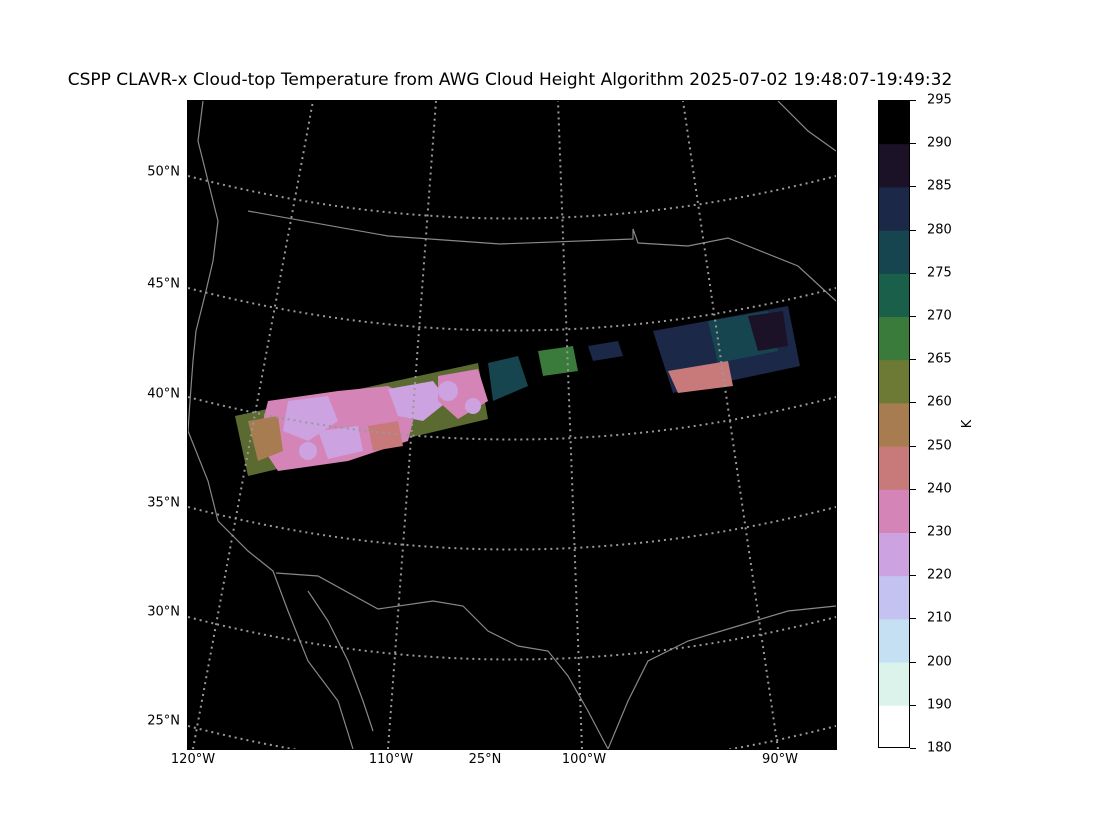 The height and width of the screenshot is (840, 1120). Describe the element at coordinates (163, 612) in the screenshot. I see `lat-label-30: 30°N` at that location.